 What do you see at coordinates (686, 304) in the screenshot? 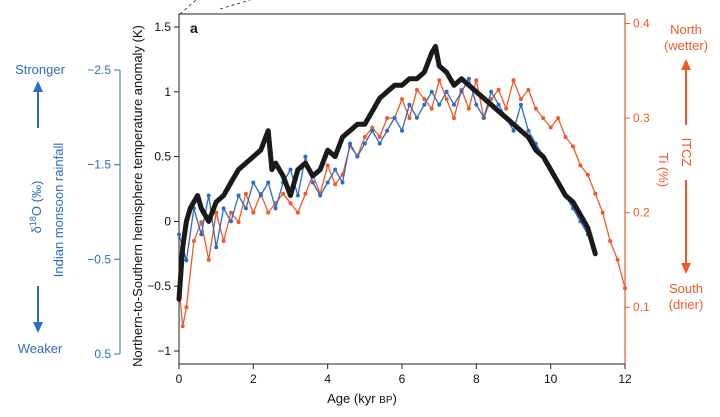
I see `south-drier-label: (drier)` at bounding box center [686, 304].